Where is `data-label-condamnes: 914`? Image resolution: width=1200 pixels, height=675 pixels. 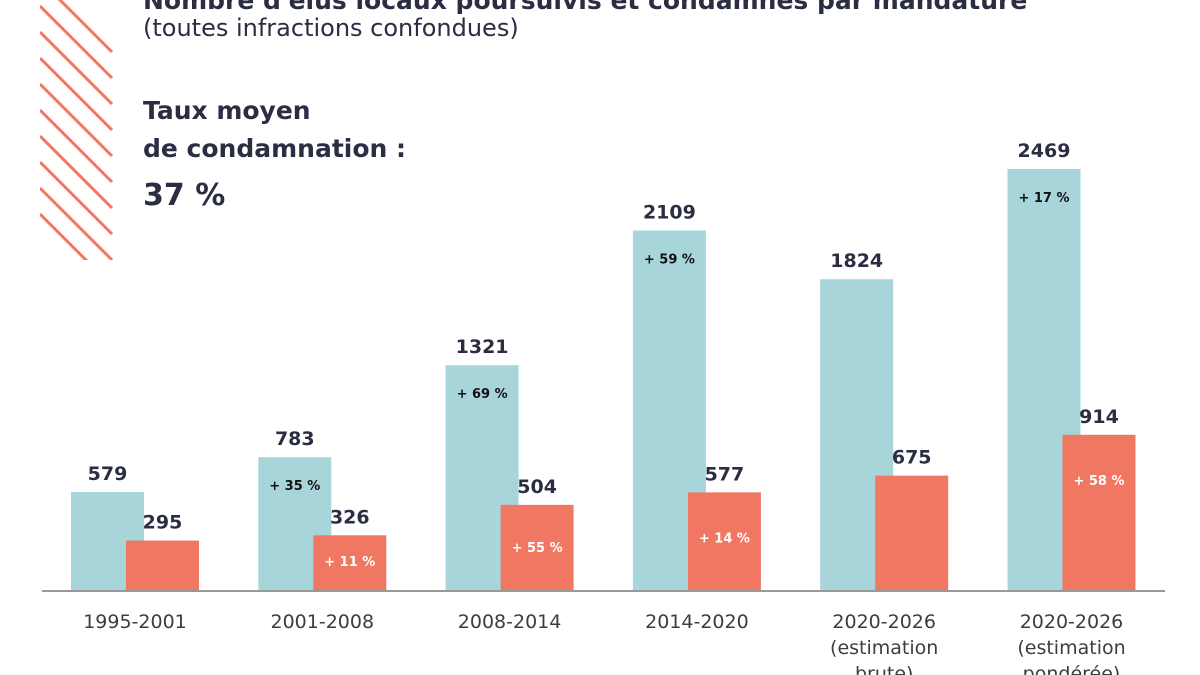 data-label-condamnes: 914 is located at coordinates (1099, 417).